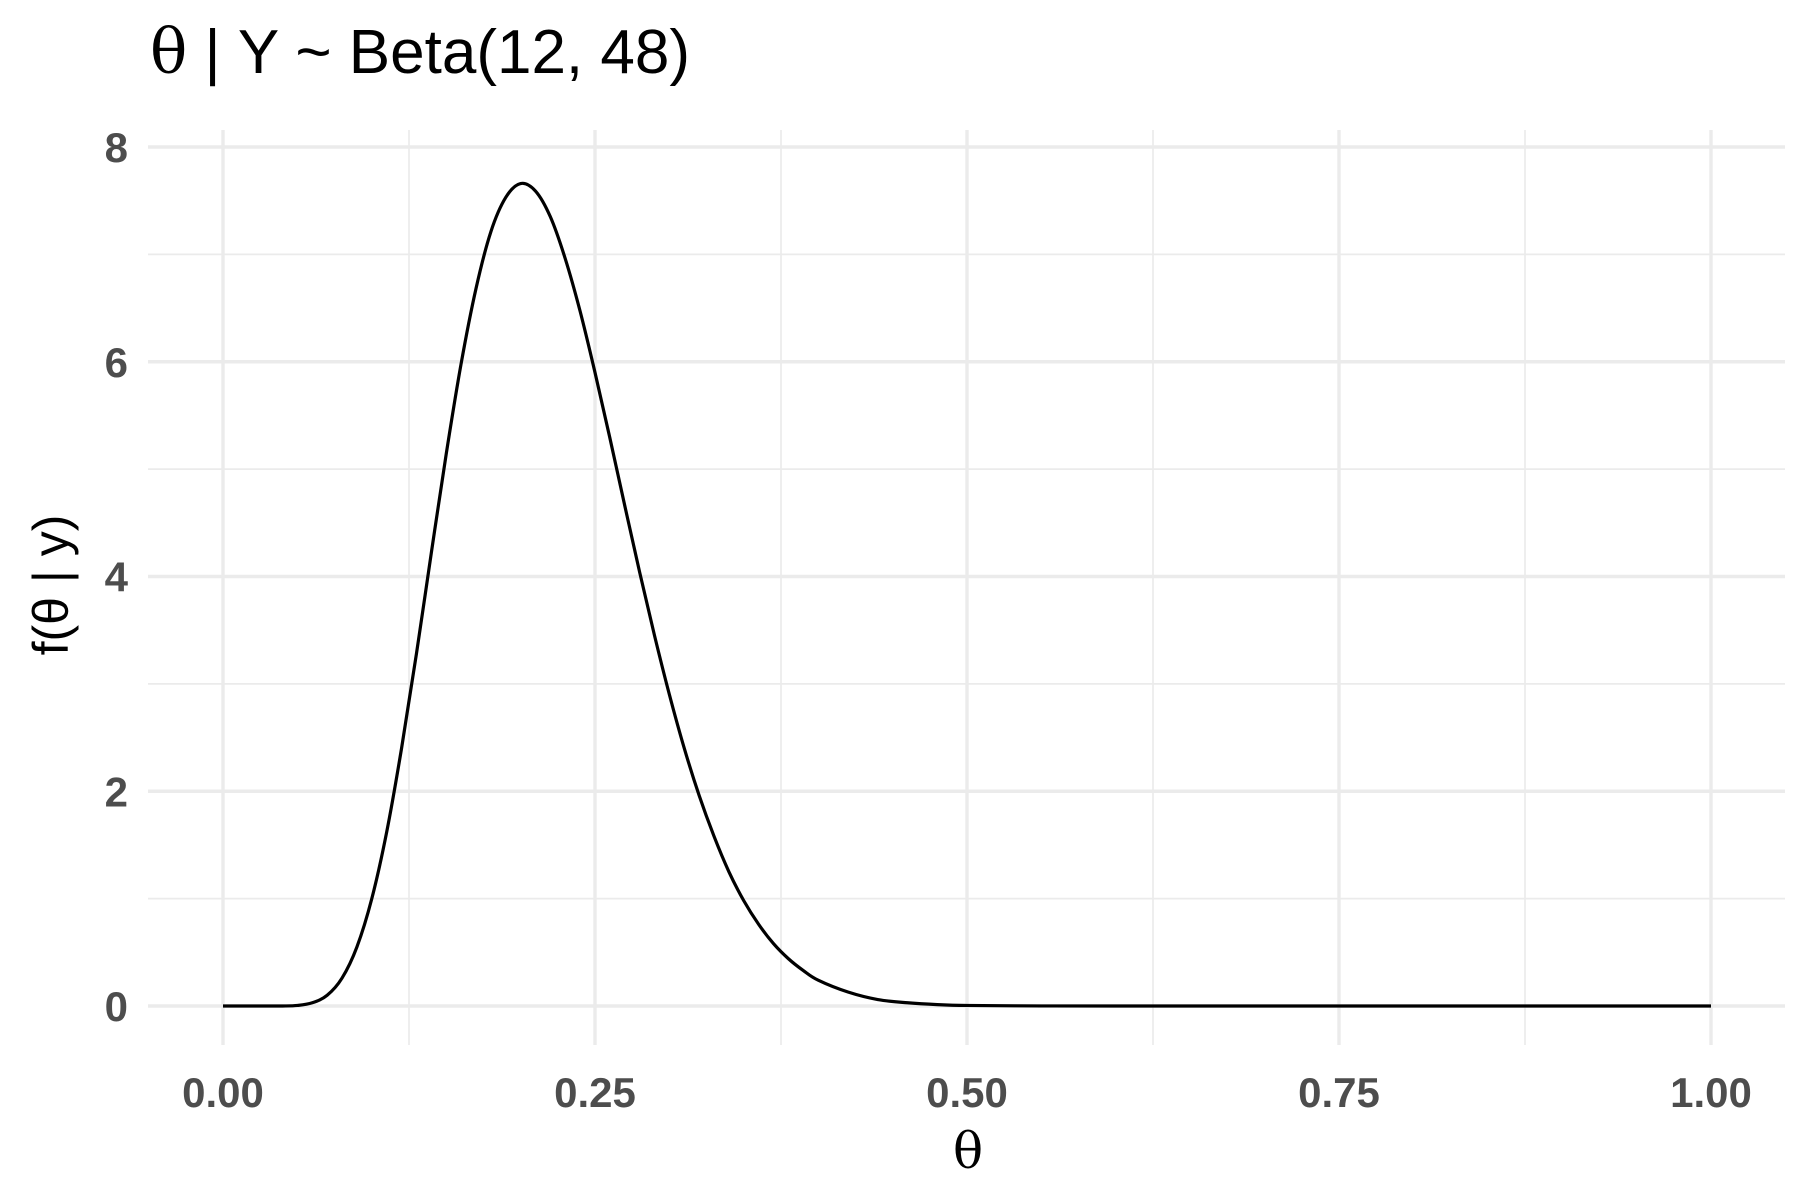  Describe the element at coordinates (116, 1006) in the screenshot. I see `y-tick-label: 0` at that location.